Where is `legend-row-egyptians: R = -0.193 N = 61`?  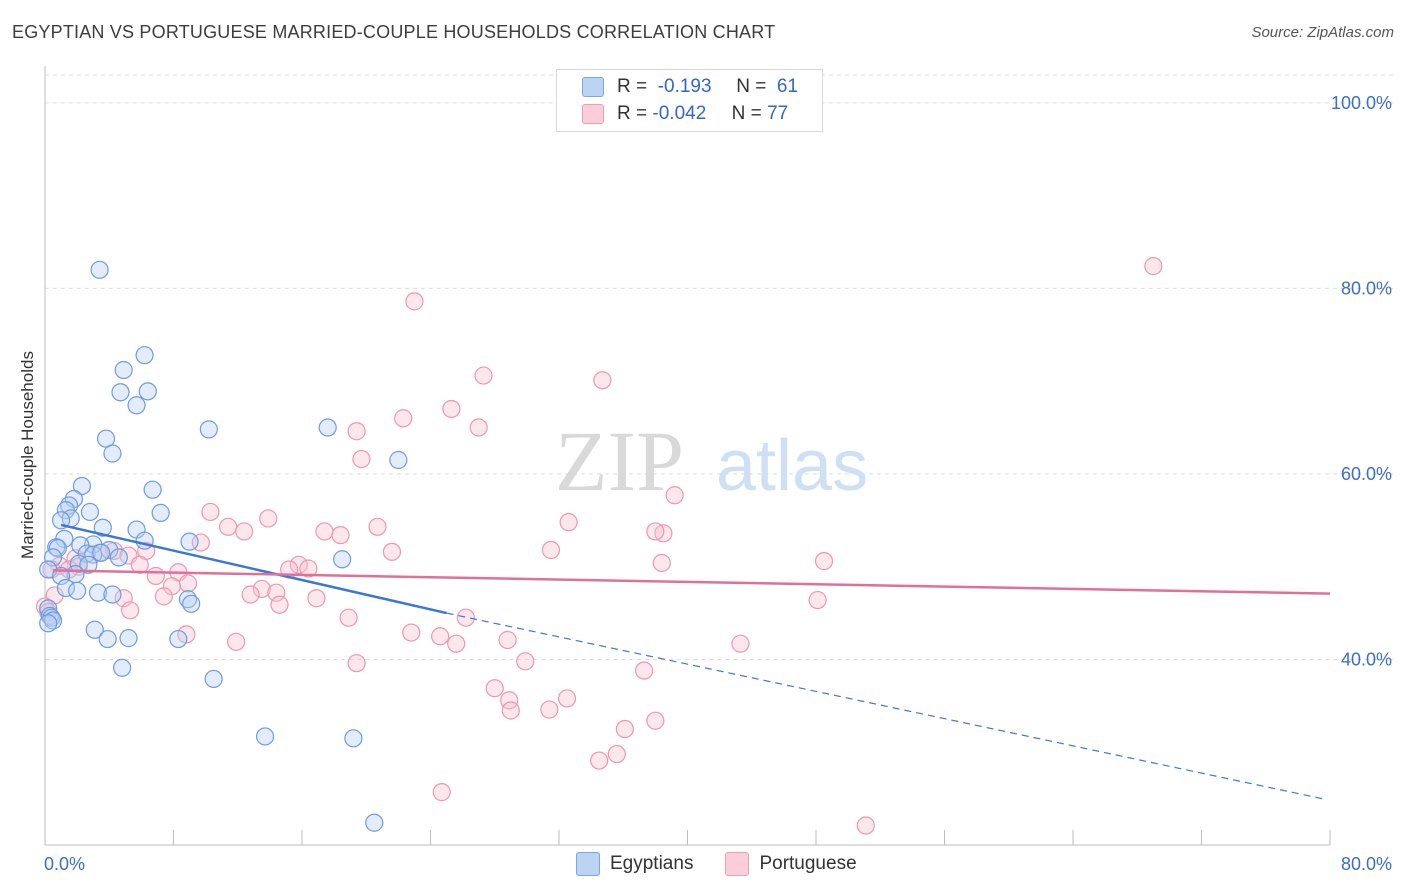
legend-row-egyptians: R = -0.193 N = 61 is located at coordinates (690, 87).